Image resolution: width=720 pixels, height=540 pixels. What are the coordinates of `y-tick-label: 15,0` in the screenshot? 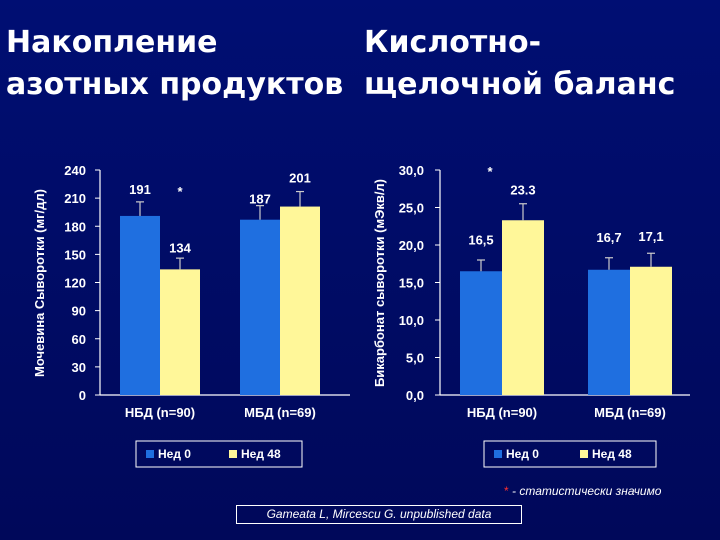 It's located at (411, 283).